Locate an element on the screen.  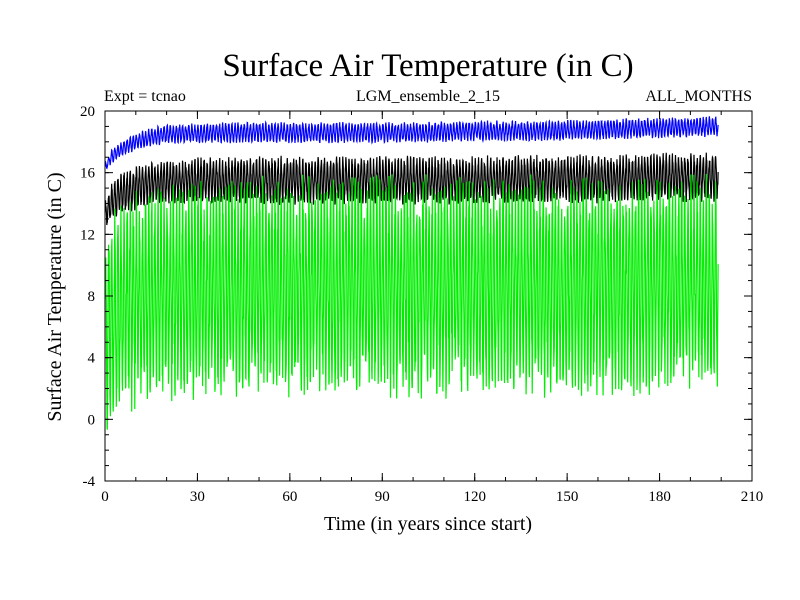
x-tick-label: 0 is located at coordinates (105, 497).